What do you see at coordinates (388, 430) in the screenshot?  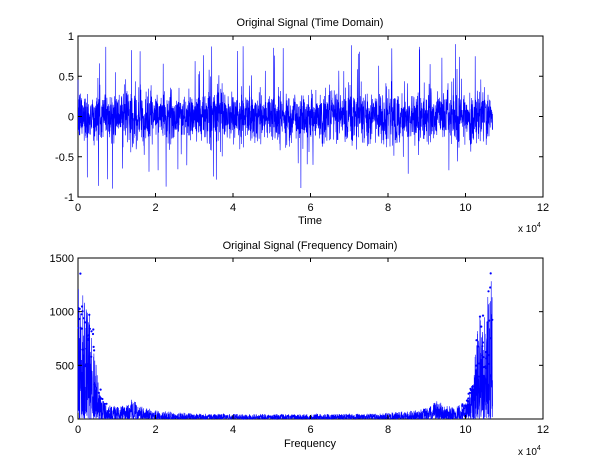 I see `x-tick-label: 8` at bounding box center [388, 430].